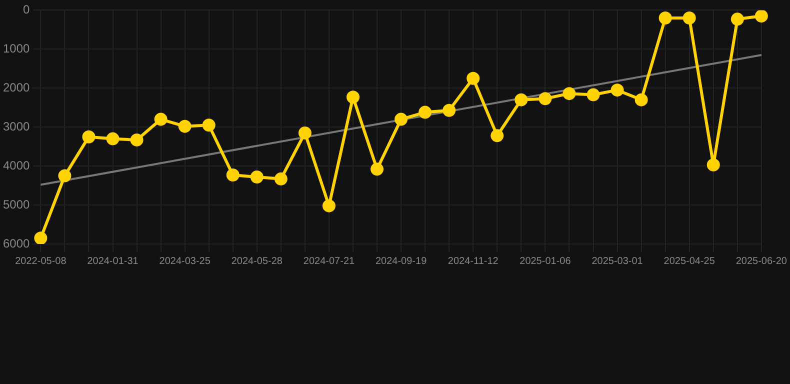 The image size is (790, 384). What do you see at coordinates (401, 261) in the screenshot?
I see `x-tick-label: 2024-09-19` at bounding box center [401, 261].